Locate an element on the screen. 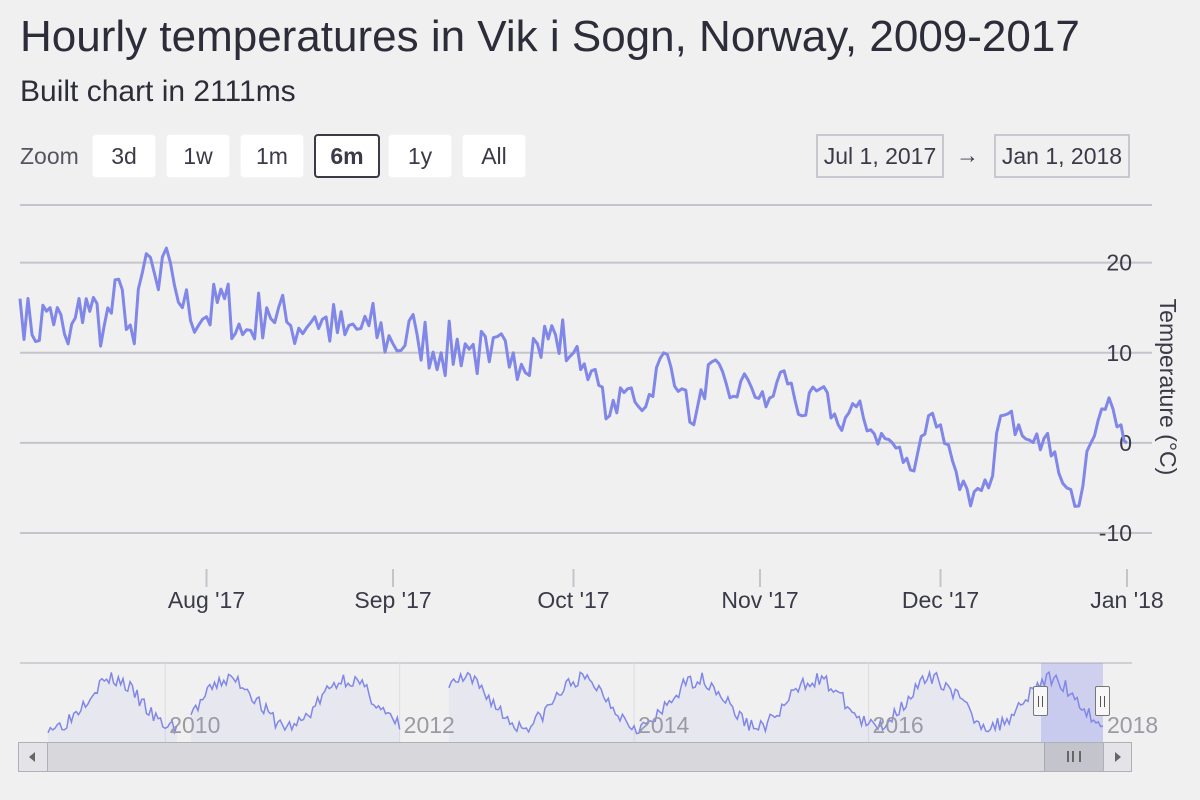  scroll-right-icon is located at coordinates (1118, 757).